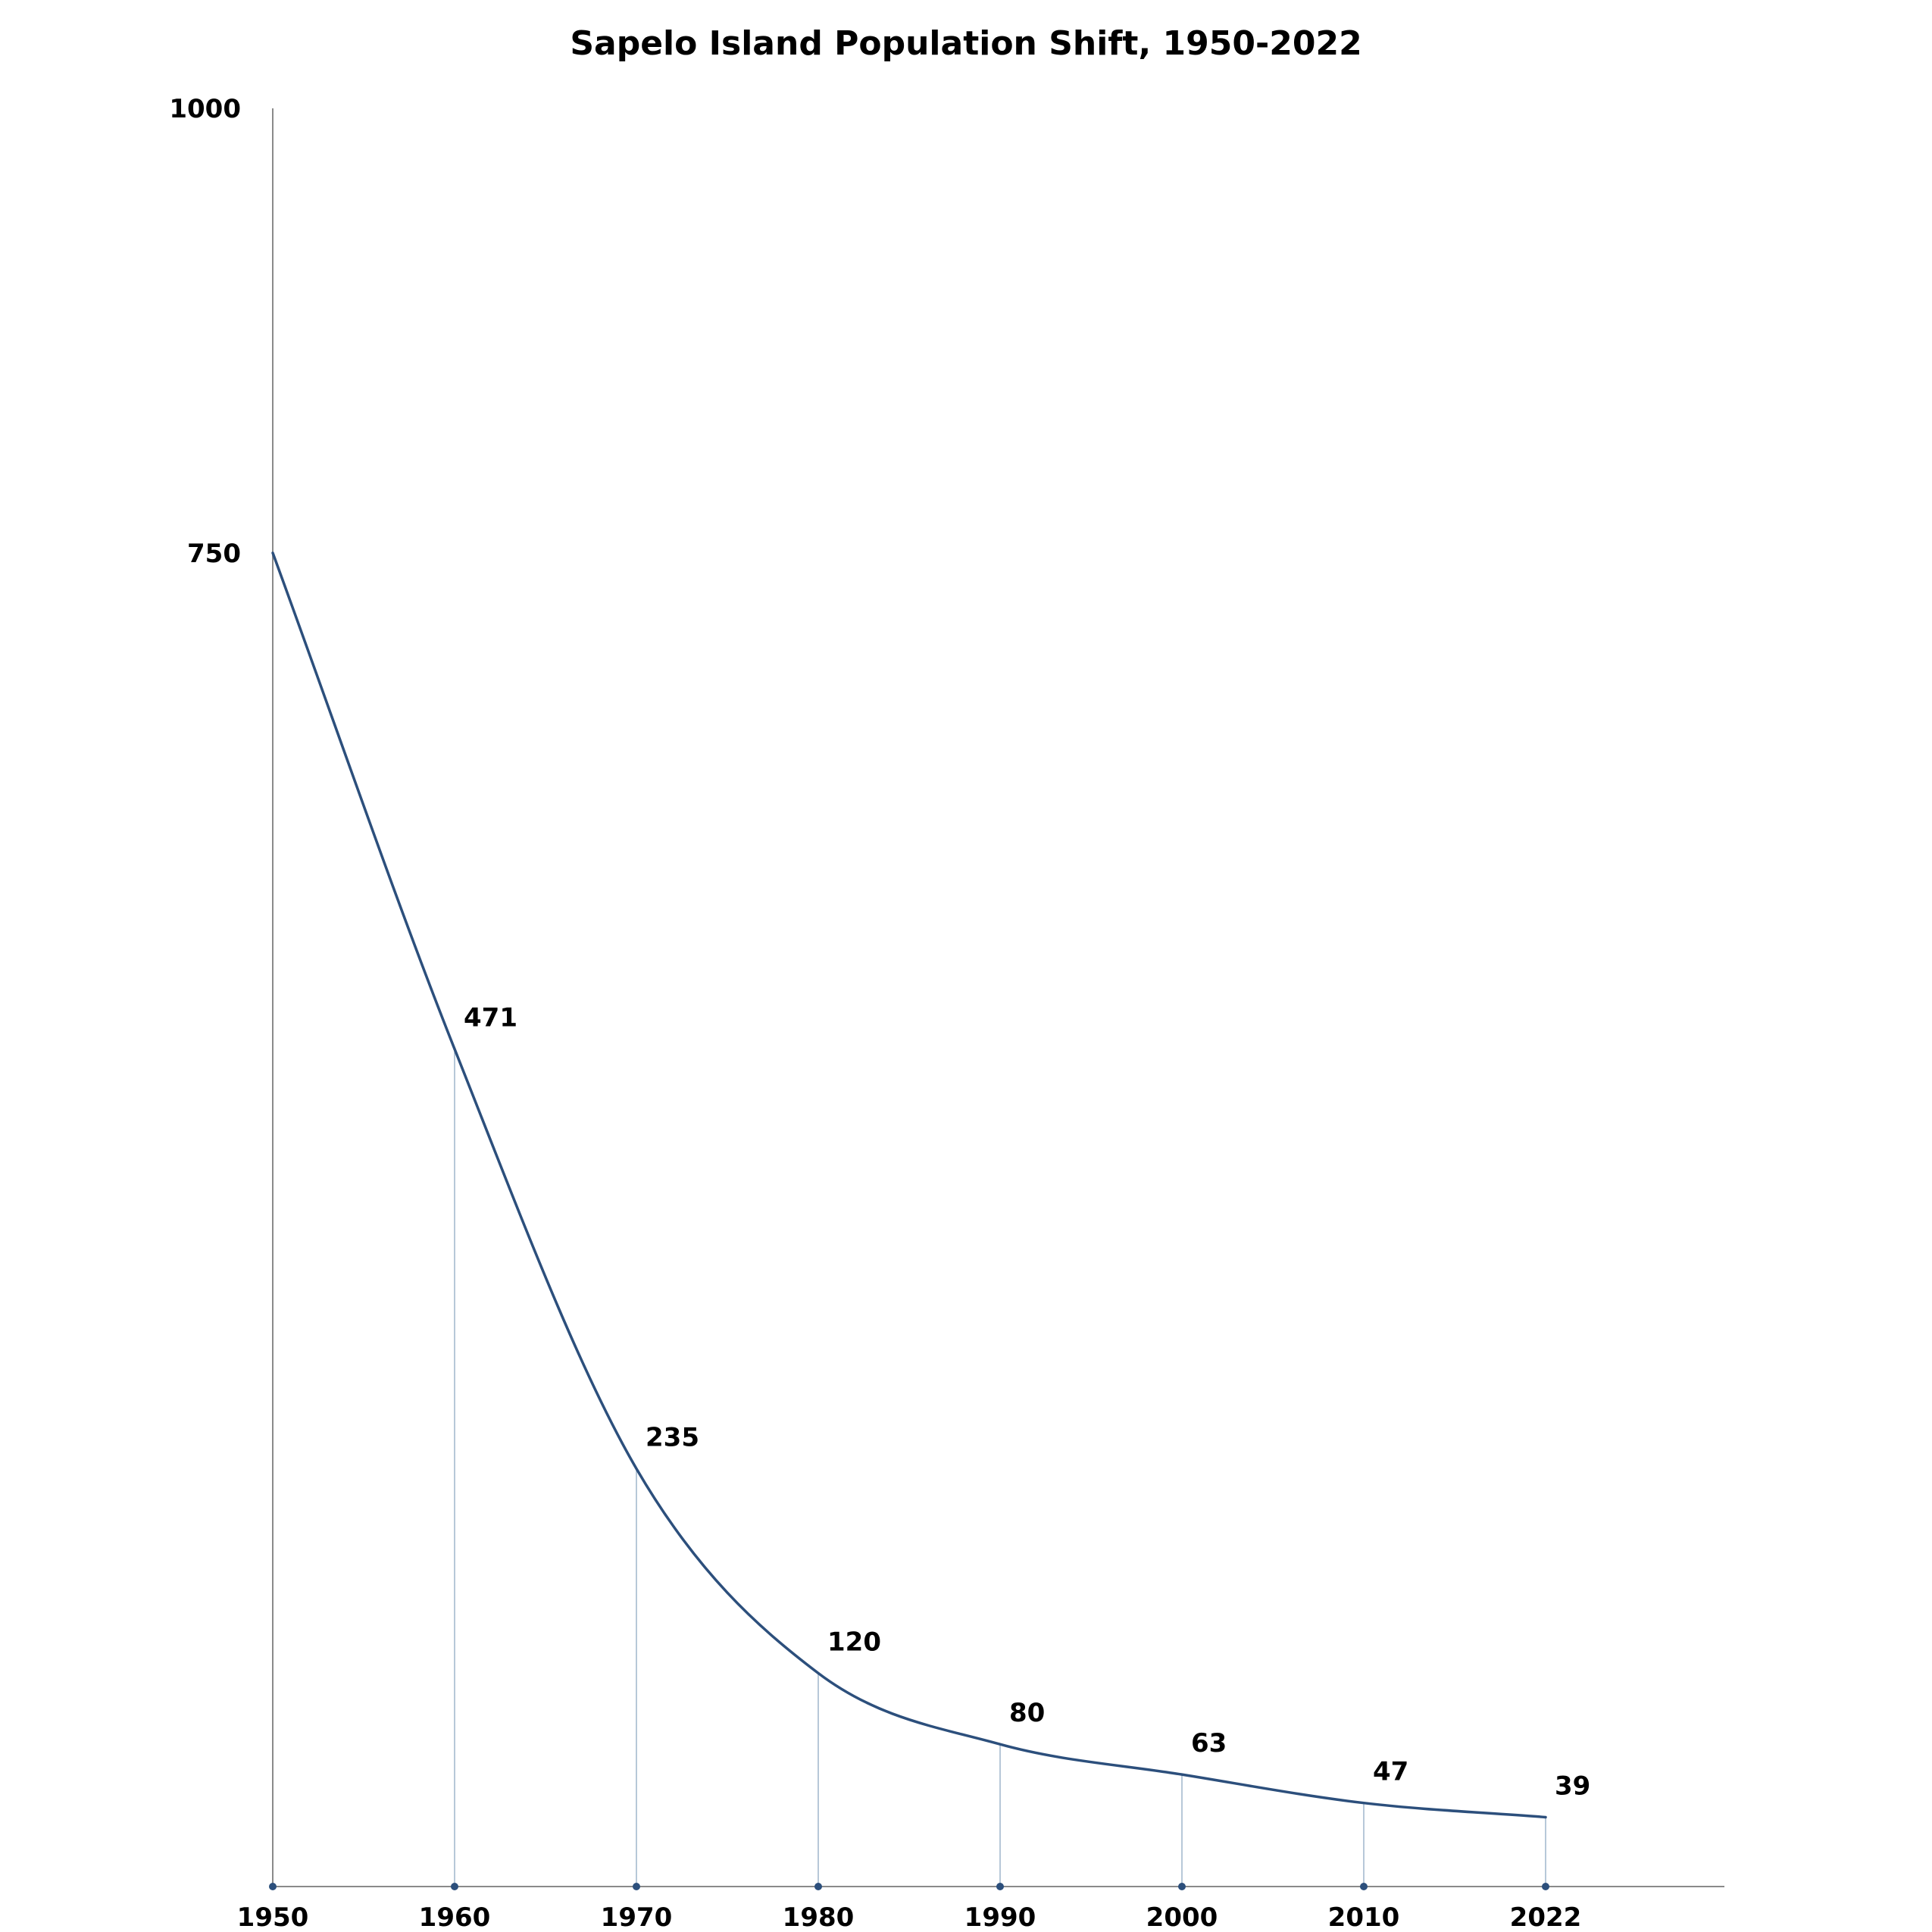 This screenshot has width=1932, height=1932. What do you see at coordinates (909, 1886) in the screenshot?
I see `x-axis-markers` at bounding box center [909, 1886].